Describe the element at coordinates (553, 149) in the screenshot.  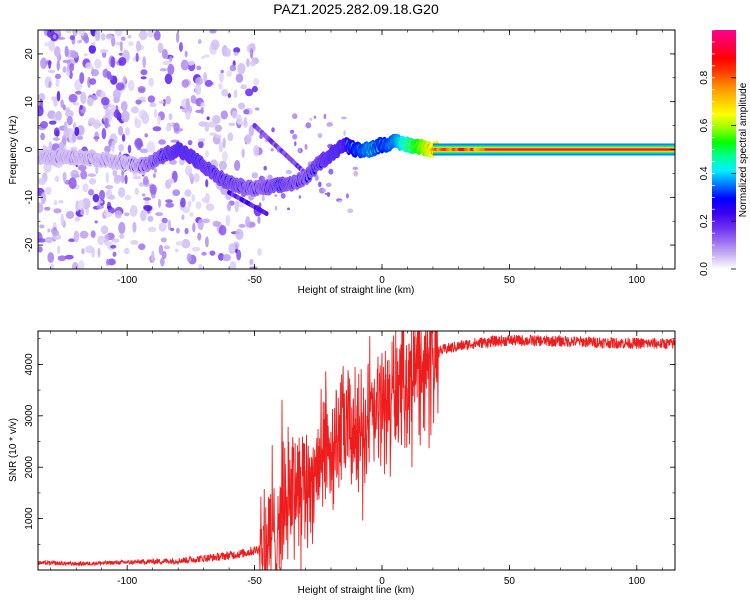
I see `spectrogram-ridge-band` at that location.